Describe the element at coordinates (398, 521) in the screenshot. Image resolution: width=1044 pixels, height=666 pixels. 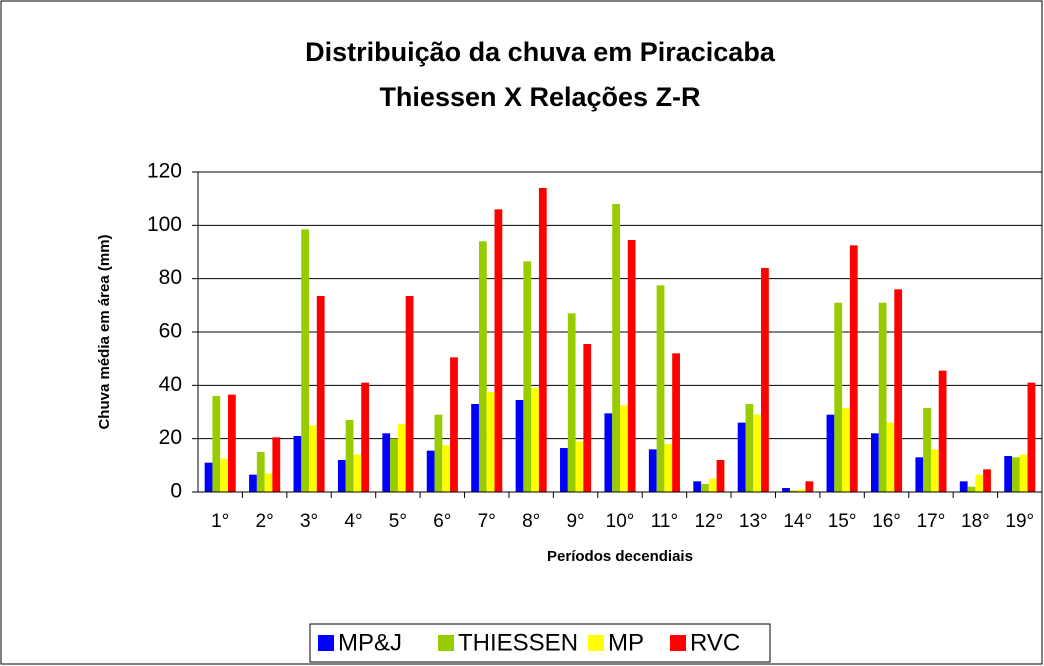
I see `x-tick-label: 5°` at that location.